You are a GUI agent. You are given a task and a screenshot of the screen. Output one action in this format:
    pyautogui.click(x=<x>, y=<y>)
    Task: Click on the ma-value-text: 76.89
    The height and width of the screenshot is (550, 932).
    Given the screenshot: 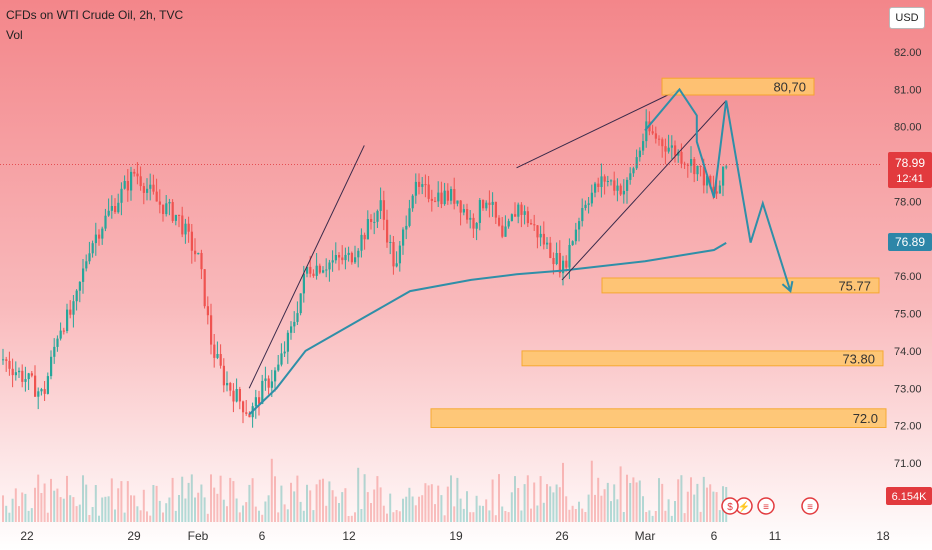 What is the action you would take?
    pyautogui.click(x=910, y=242)
    